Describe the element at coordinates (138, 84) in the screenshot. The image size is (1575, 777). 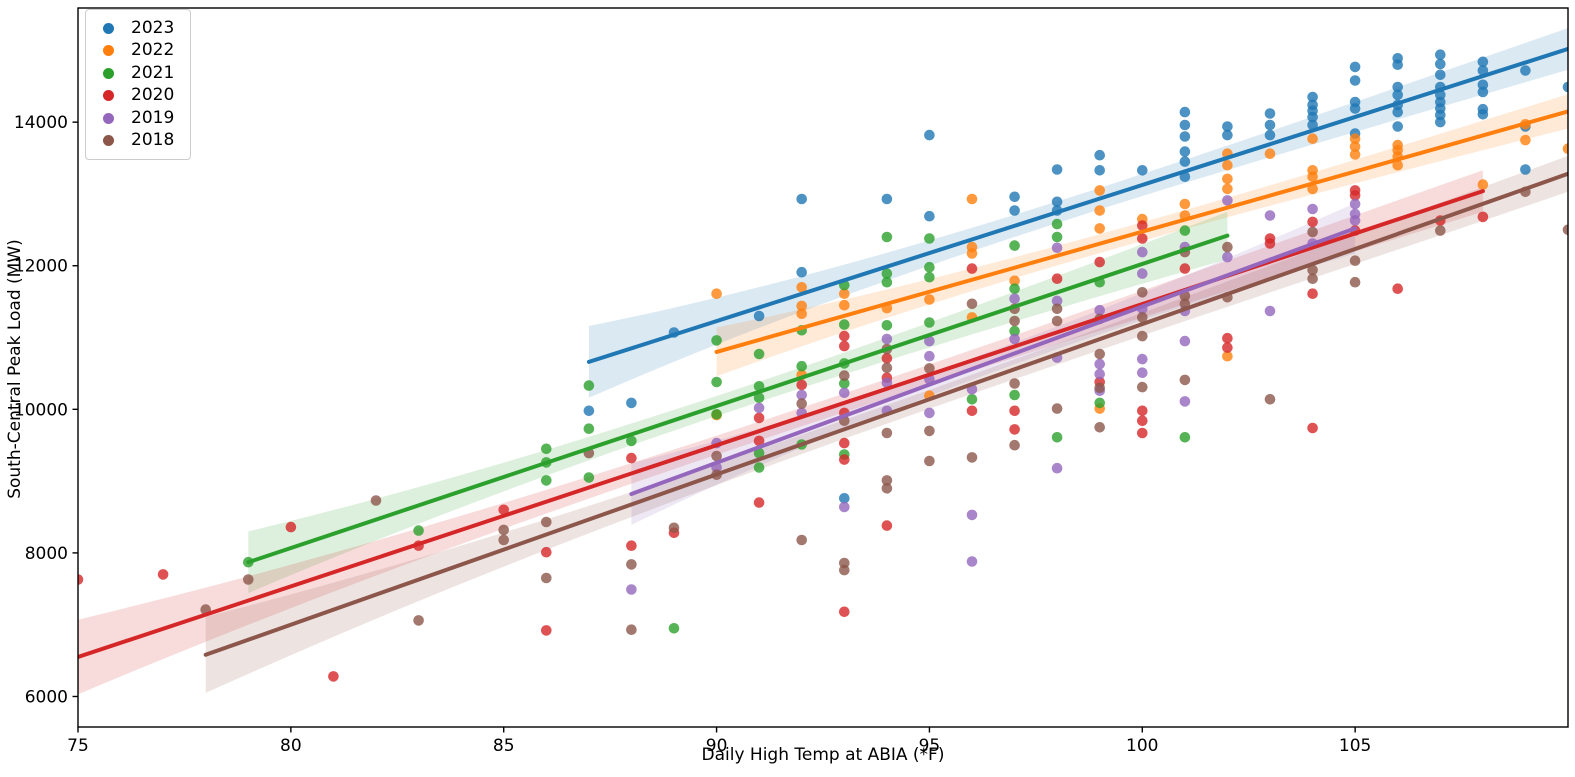
I see `legend: 2023 2022 2021 2020 2019 2018` at that location.